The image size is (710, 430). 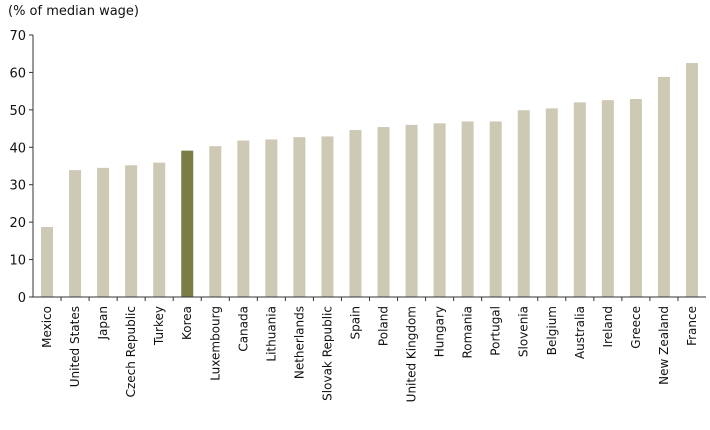 What do you see at coordinates (17, 73) in the screenshot?
I see `y-tick-label: 60` at bounding box center [17, 73].